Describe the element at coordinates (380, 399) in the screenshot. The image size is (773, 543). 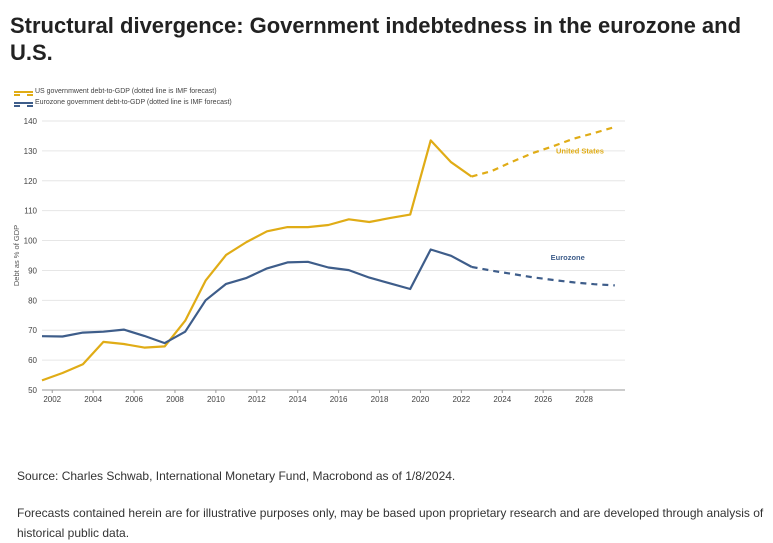
I see `x-tick-label-2018: 2018` at that location.